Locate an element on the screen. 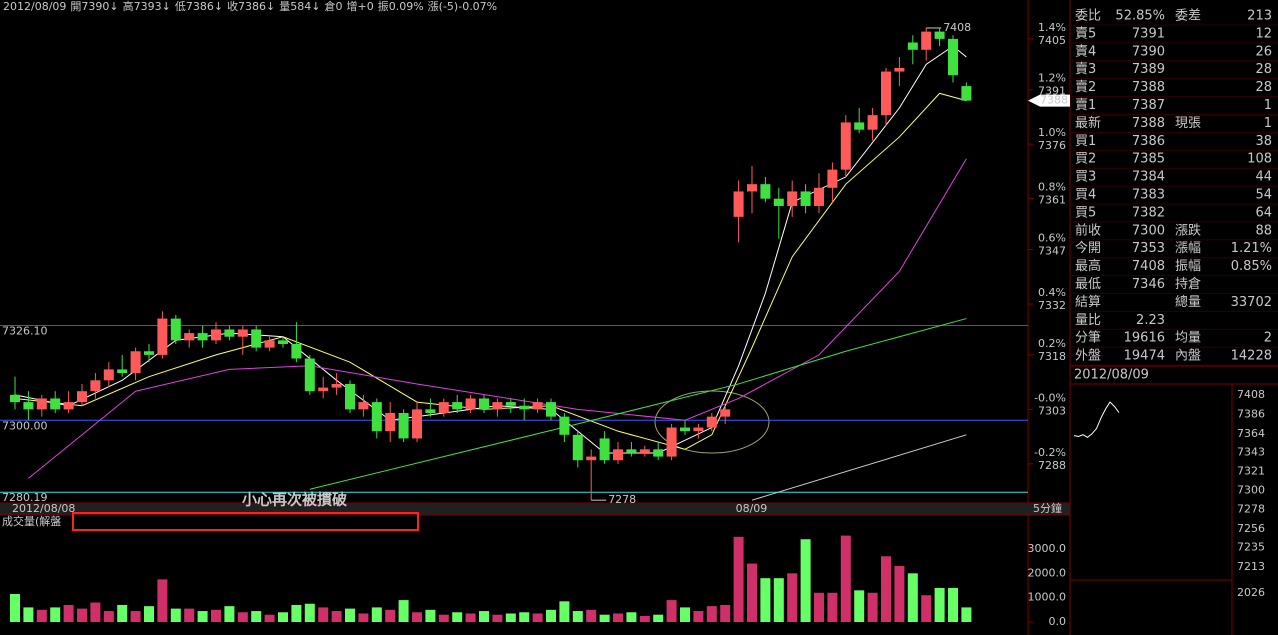  order-book-cell: 買3 is located at coordinates (1085, 177).